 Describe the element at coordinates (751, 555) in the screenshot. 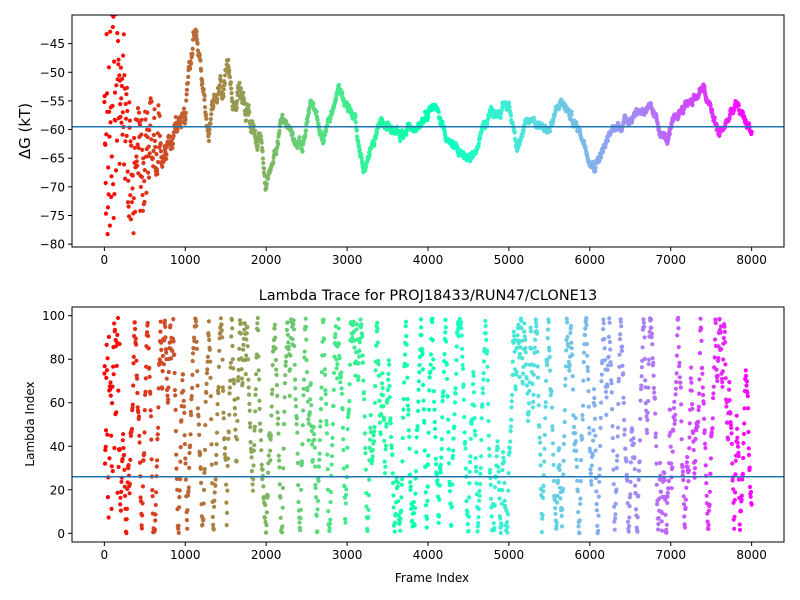

I see `lam-x-tick-label: 8000` at that location.